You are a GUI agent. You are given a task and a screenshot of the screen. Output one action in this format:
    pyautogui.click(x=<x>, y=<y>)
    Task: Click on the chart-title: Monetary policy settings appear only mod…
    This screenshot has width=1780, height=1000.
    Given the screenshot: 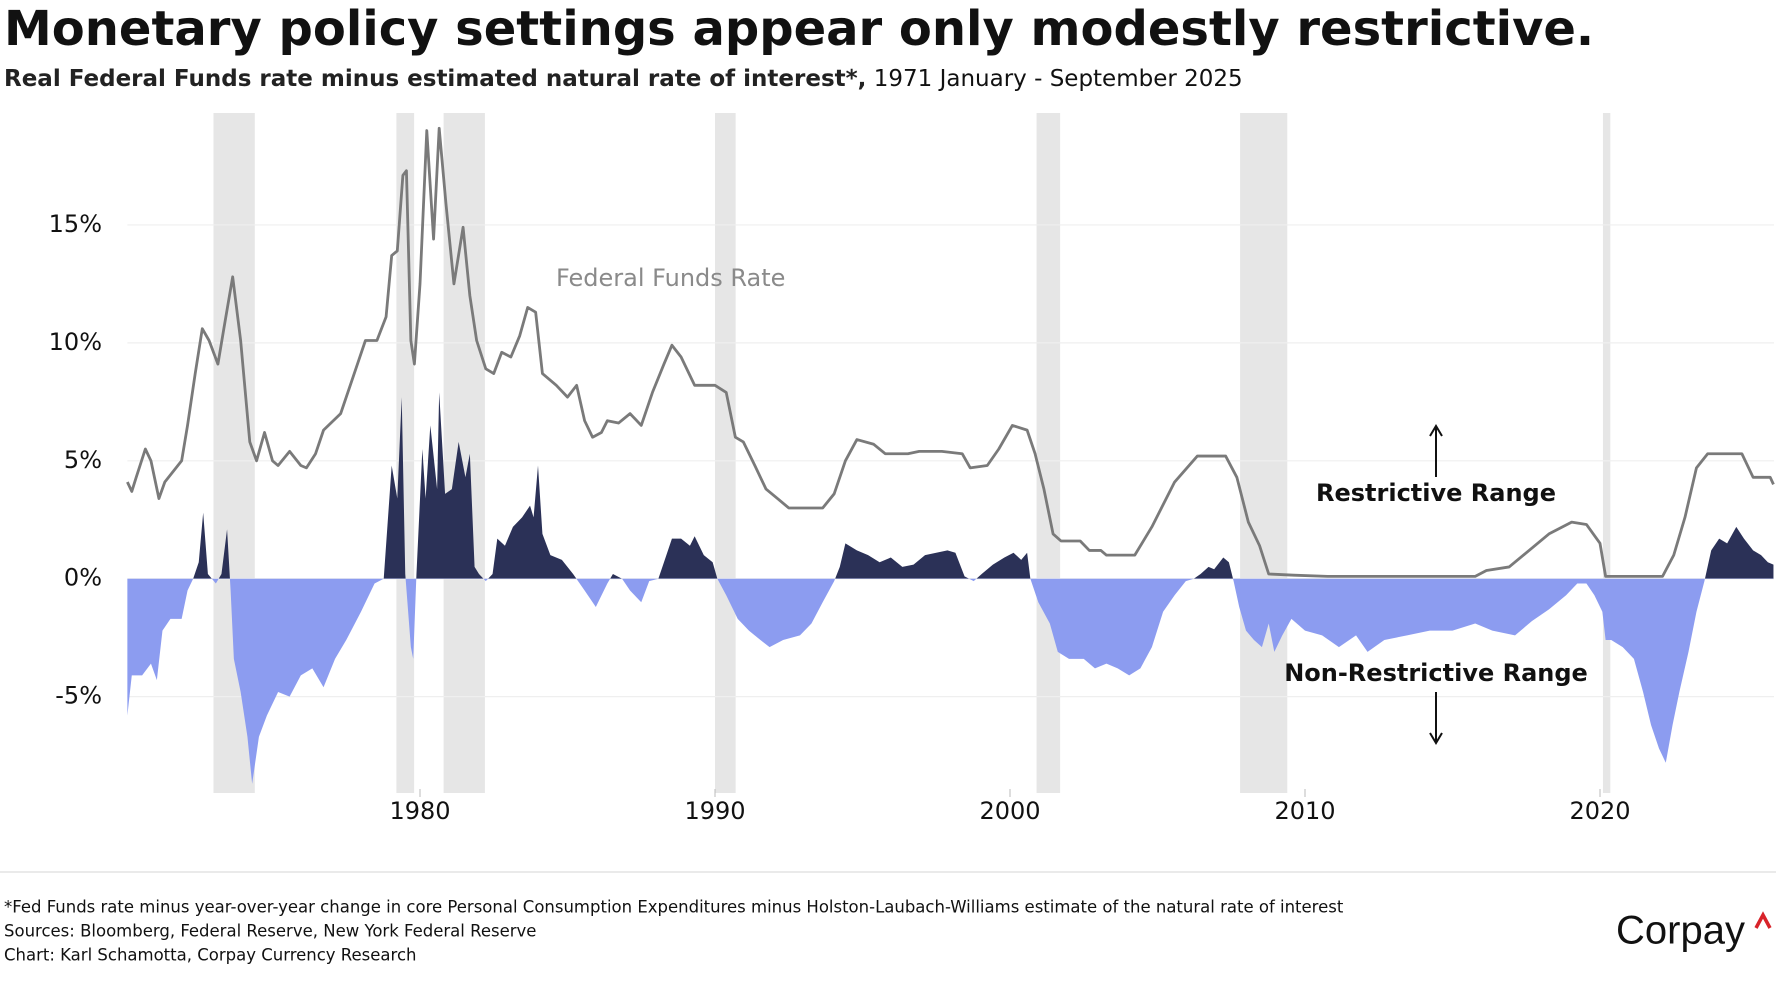 What is the action you would take?
    pyautogui.click(x=799, y=29)
    